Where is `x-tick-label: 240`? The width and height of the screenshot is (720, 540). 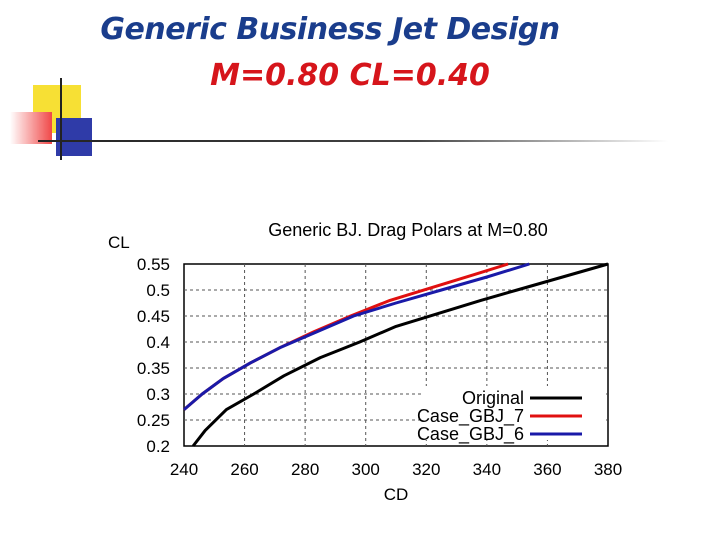 x-tick-label: 240 is located at coordinates (184, 469).